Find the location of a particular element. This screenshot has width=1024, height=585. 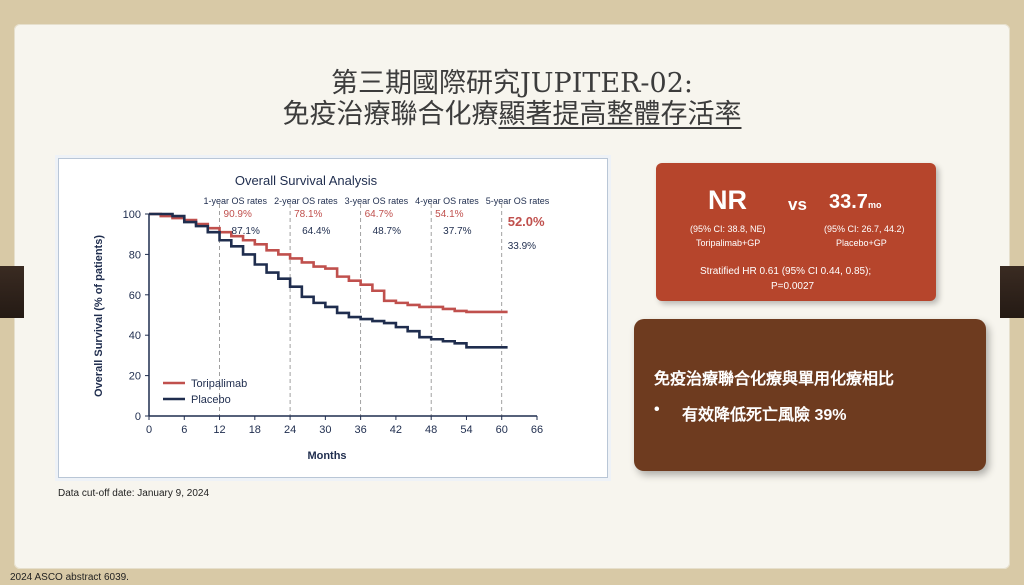

chart-title: Overall Survival Analysis is located at coordinates (306, 180).